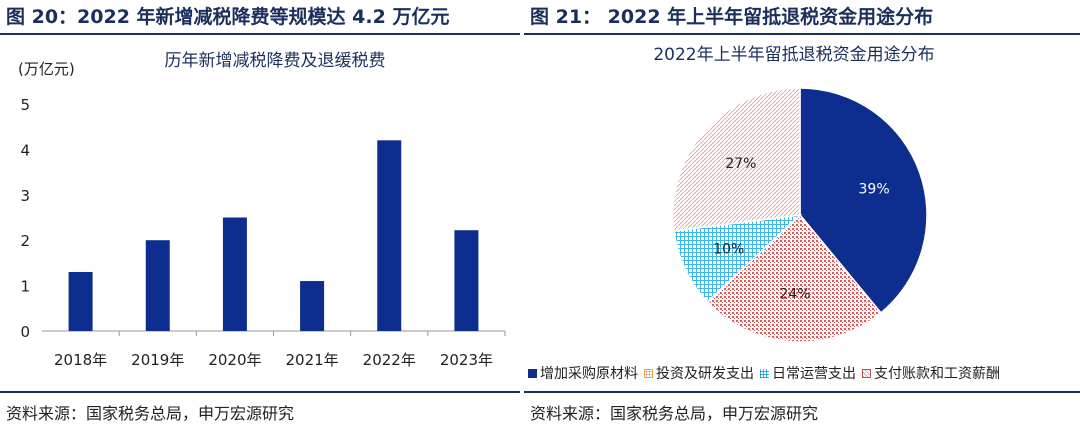  I want to click on x-tick-label: 2021年, so click(311, 360).